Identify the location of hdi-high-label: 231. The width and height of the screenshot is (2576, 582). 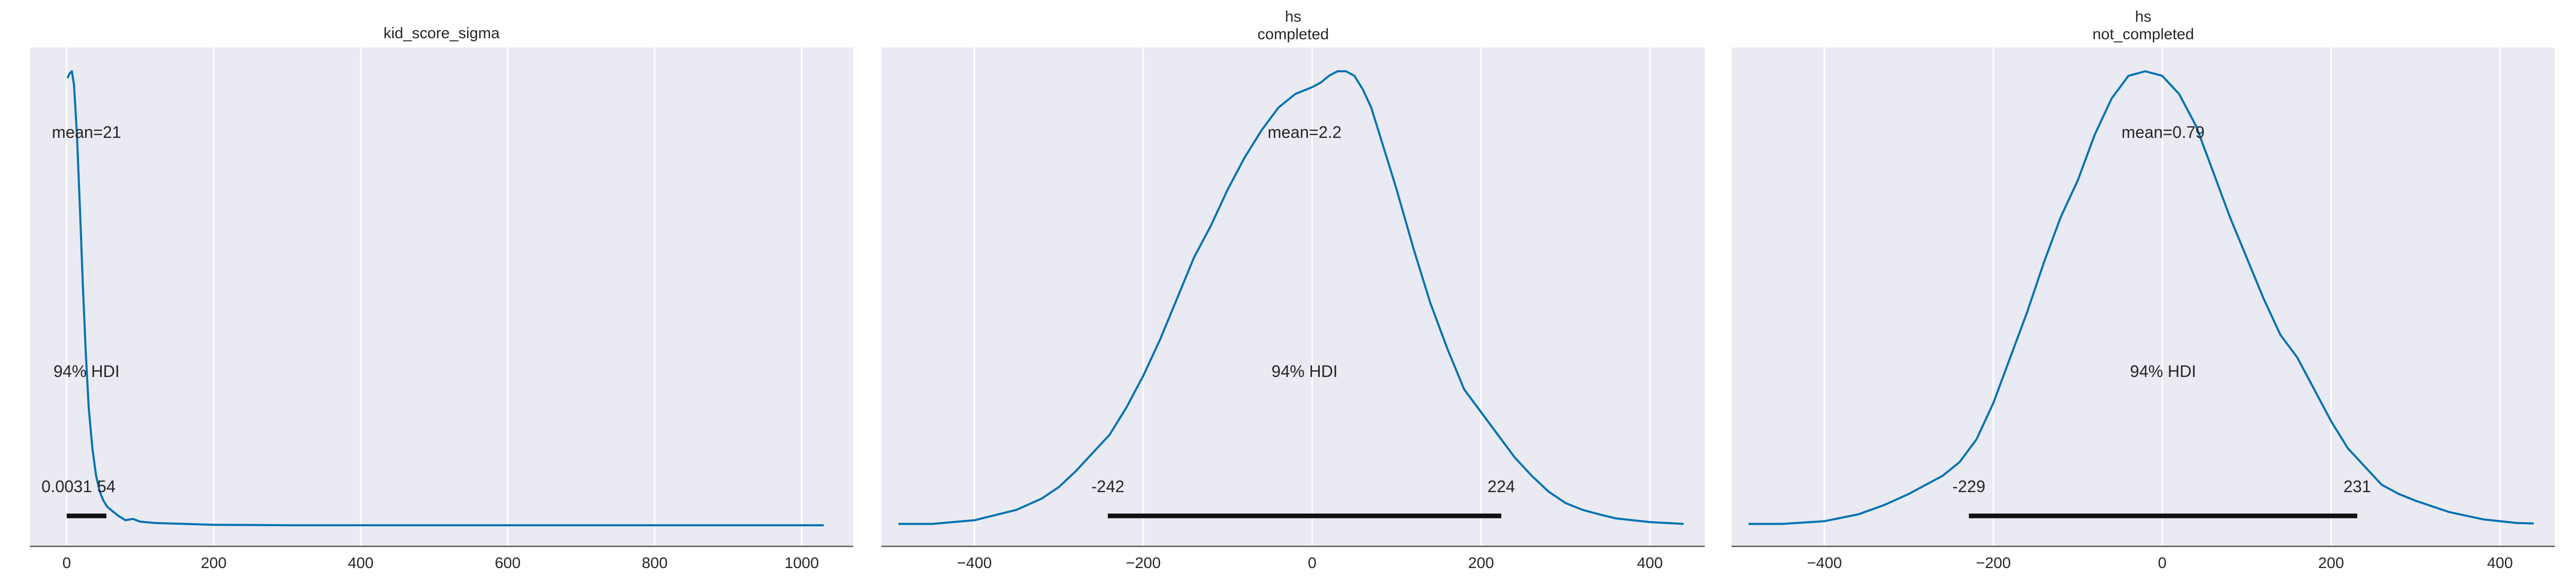
(2357, 487).